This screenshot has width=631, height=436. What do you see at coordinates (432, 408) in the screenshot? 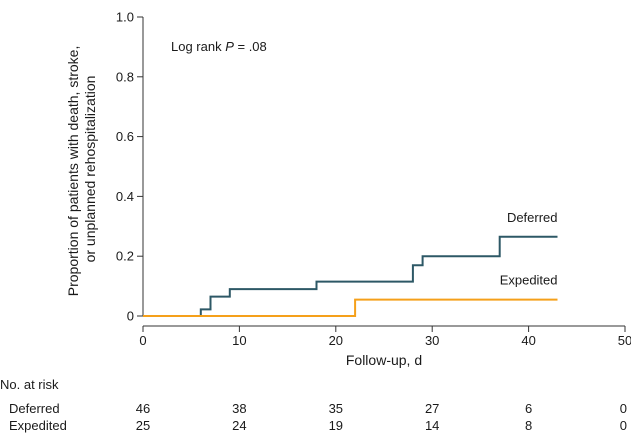
I see `risk-value-deferred: 27` at bounding box center [432, 408].